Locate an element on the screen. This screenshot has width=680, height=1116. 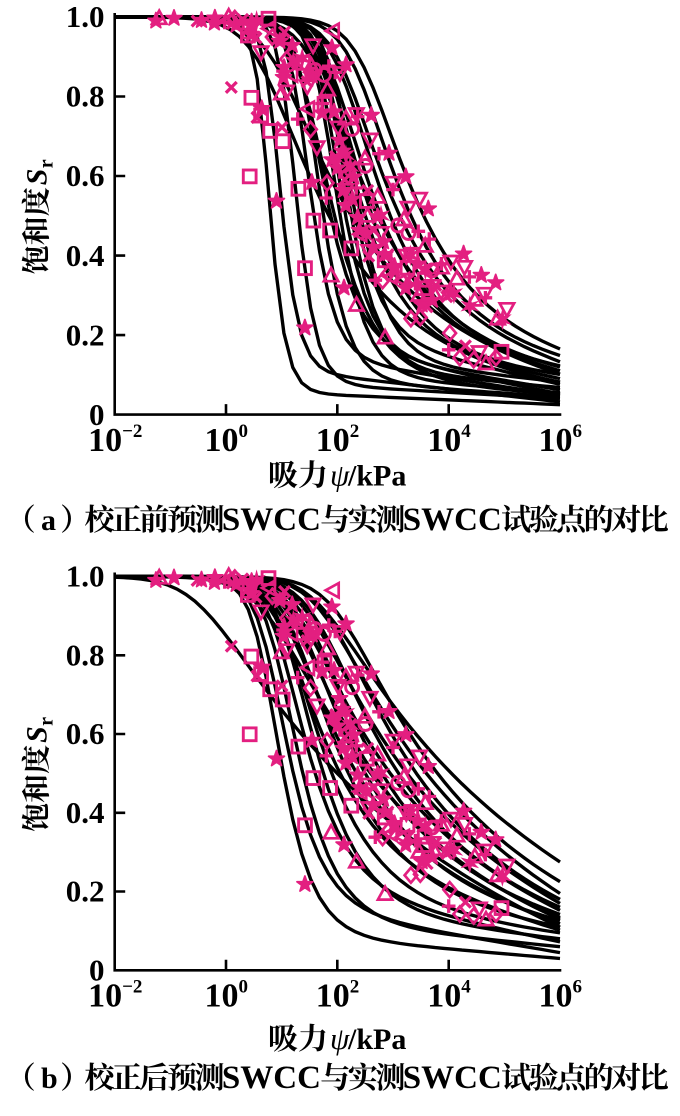
svg-text: a is located at coordinates (48, 520).